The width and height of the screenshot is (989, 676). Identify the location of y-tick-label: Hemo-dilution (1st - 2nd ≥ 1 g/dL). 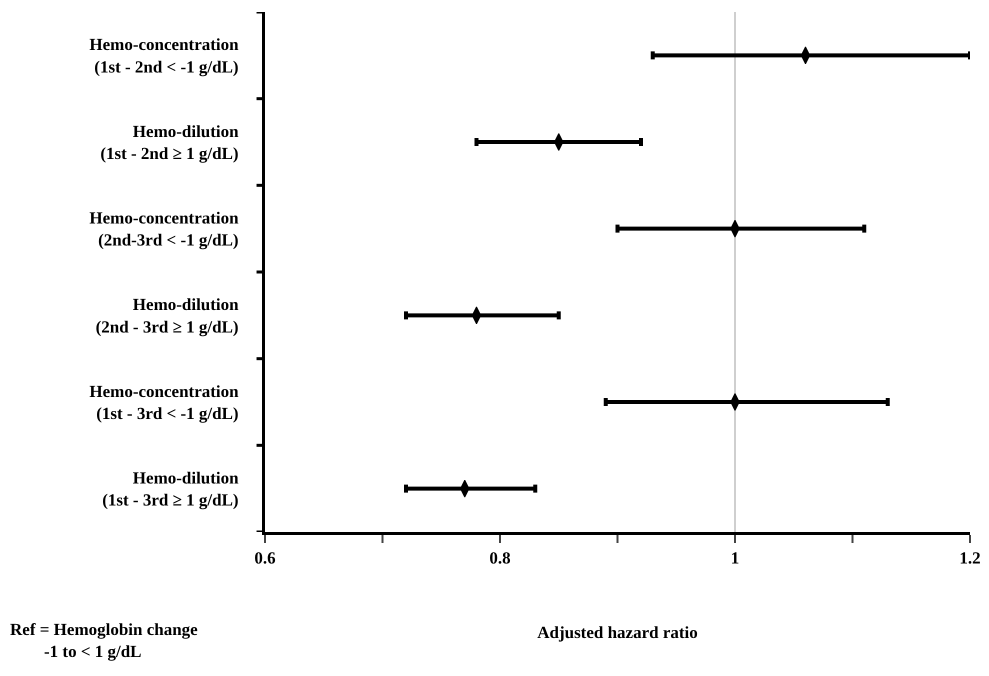
(170, 142).